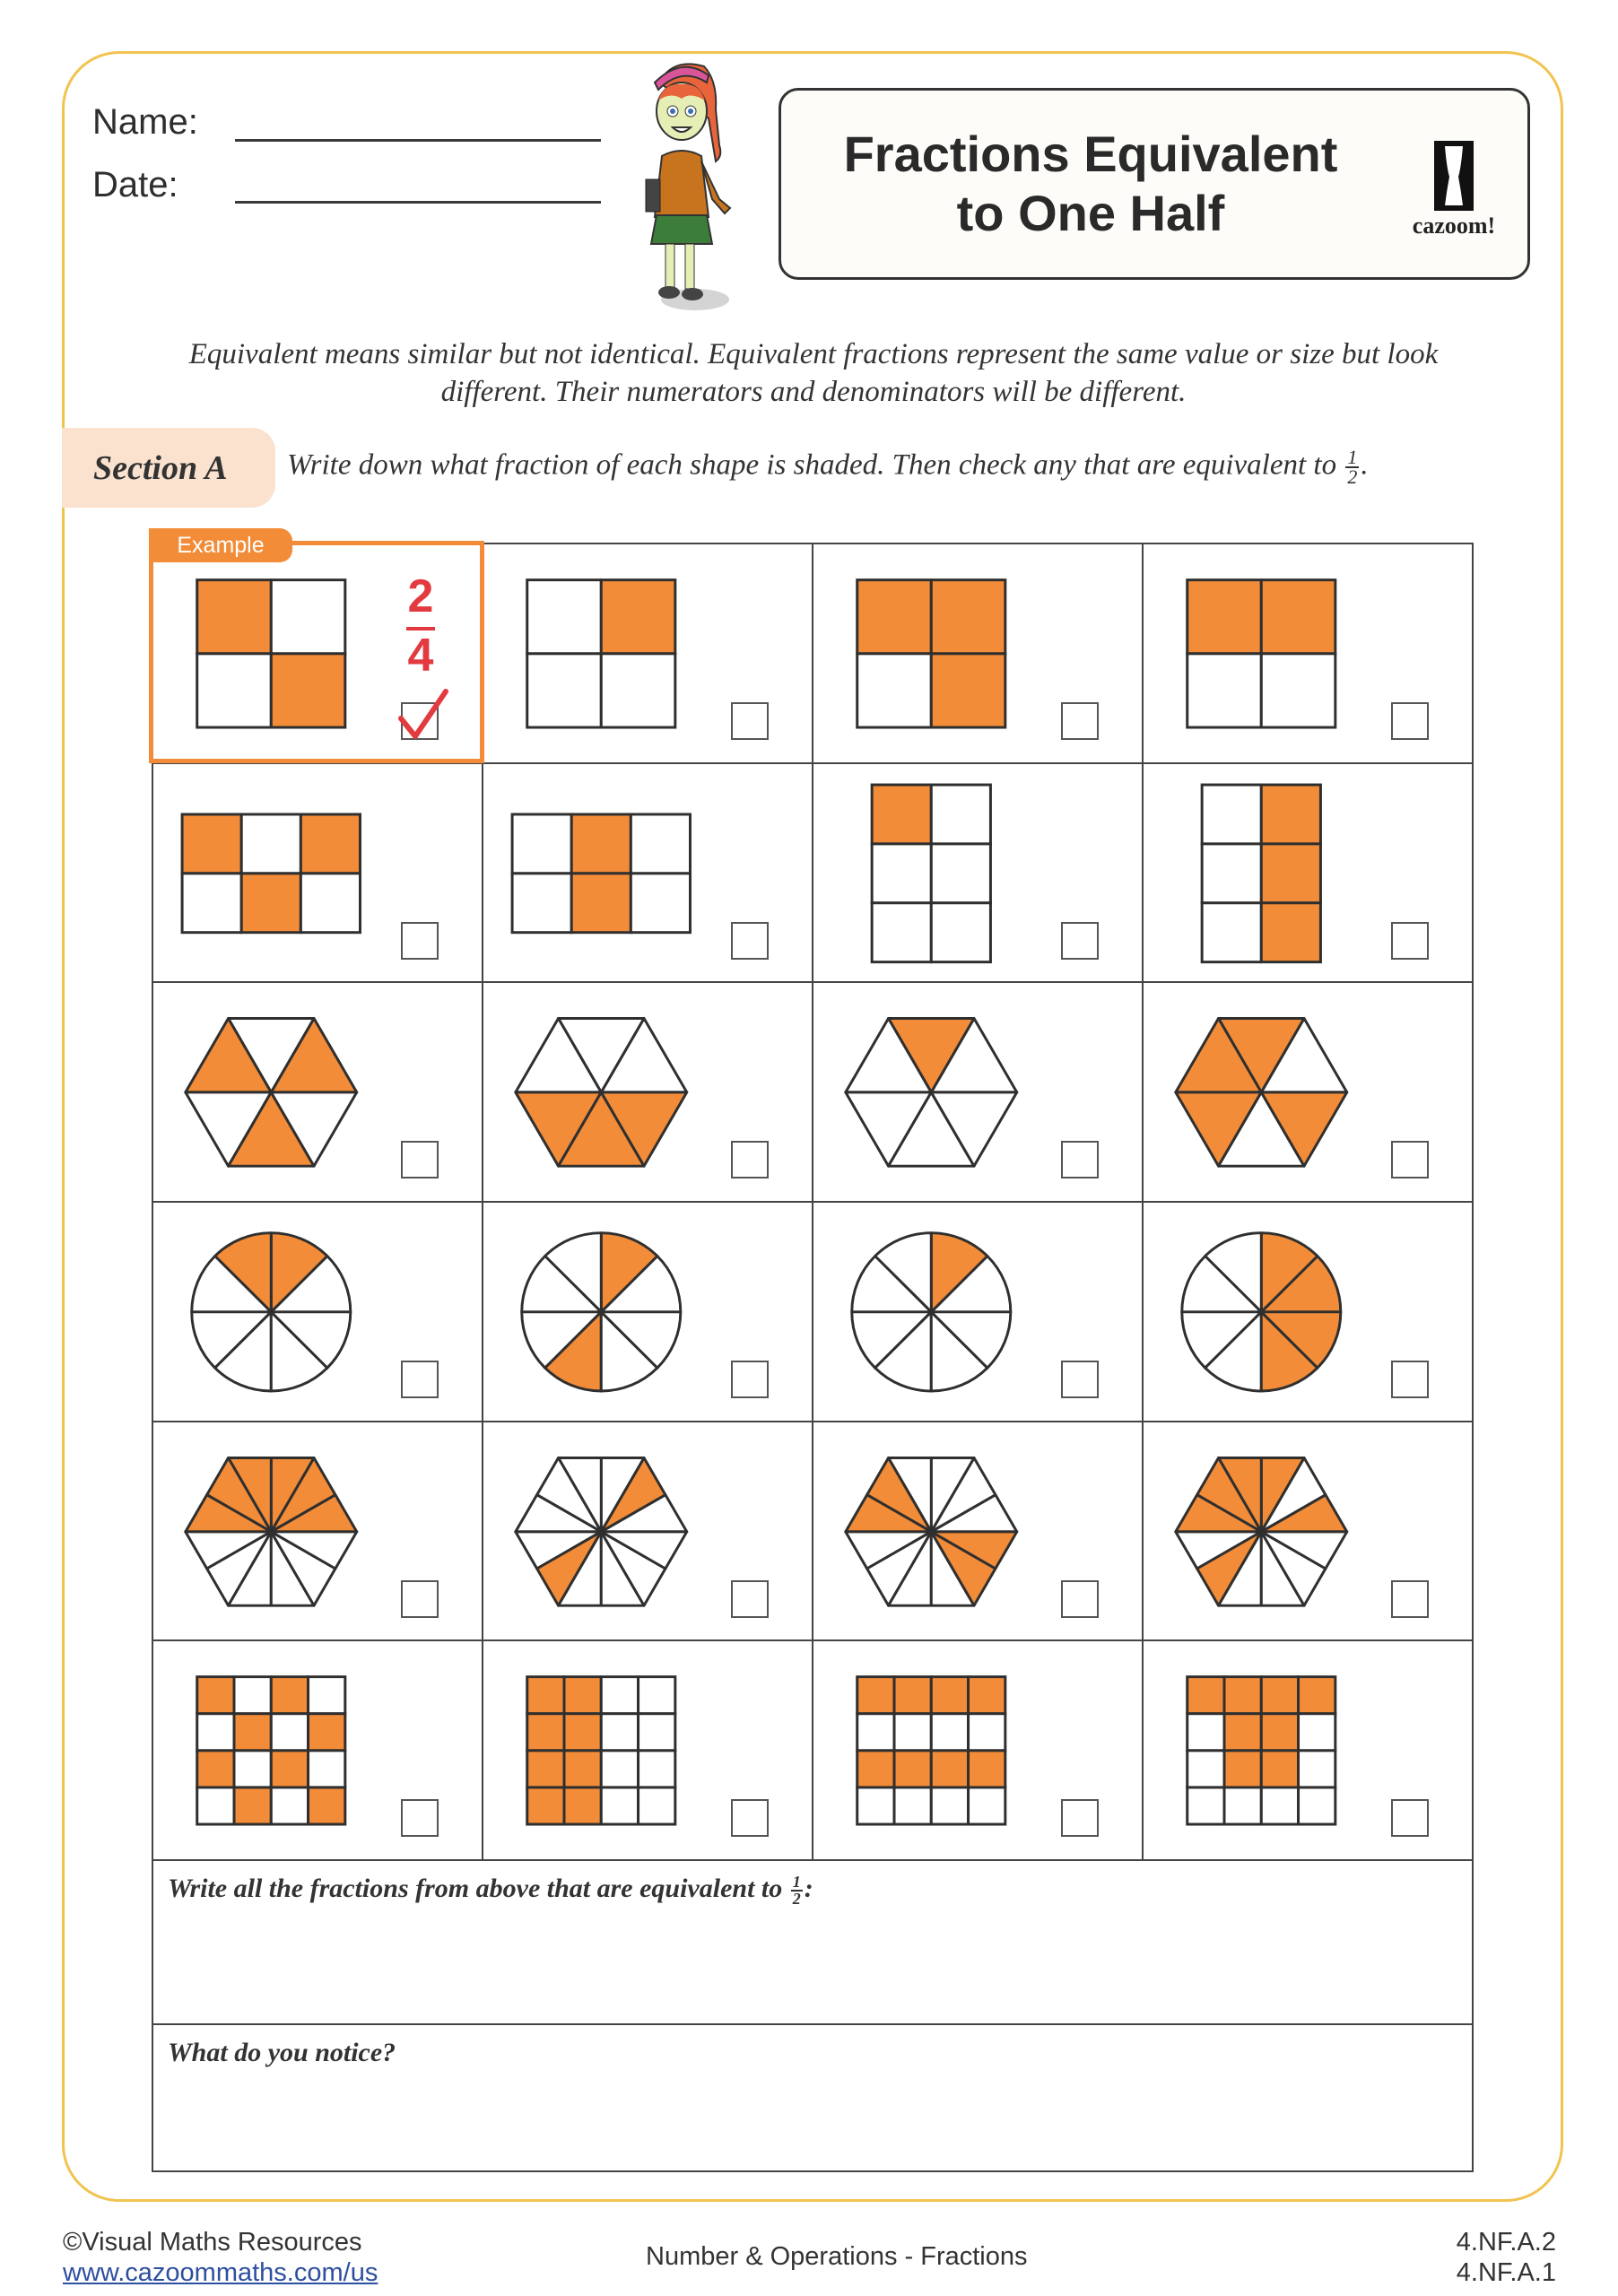  What do you see at coordinates (220, 2272) in the screenshot?
I see `footer-url-link: www.cazoommaths.com/us` at bounding box center [220, 2272].